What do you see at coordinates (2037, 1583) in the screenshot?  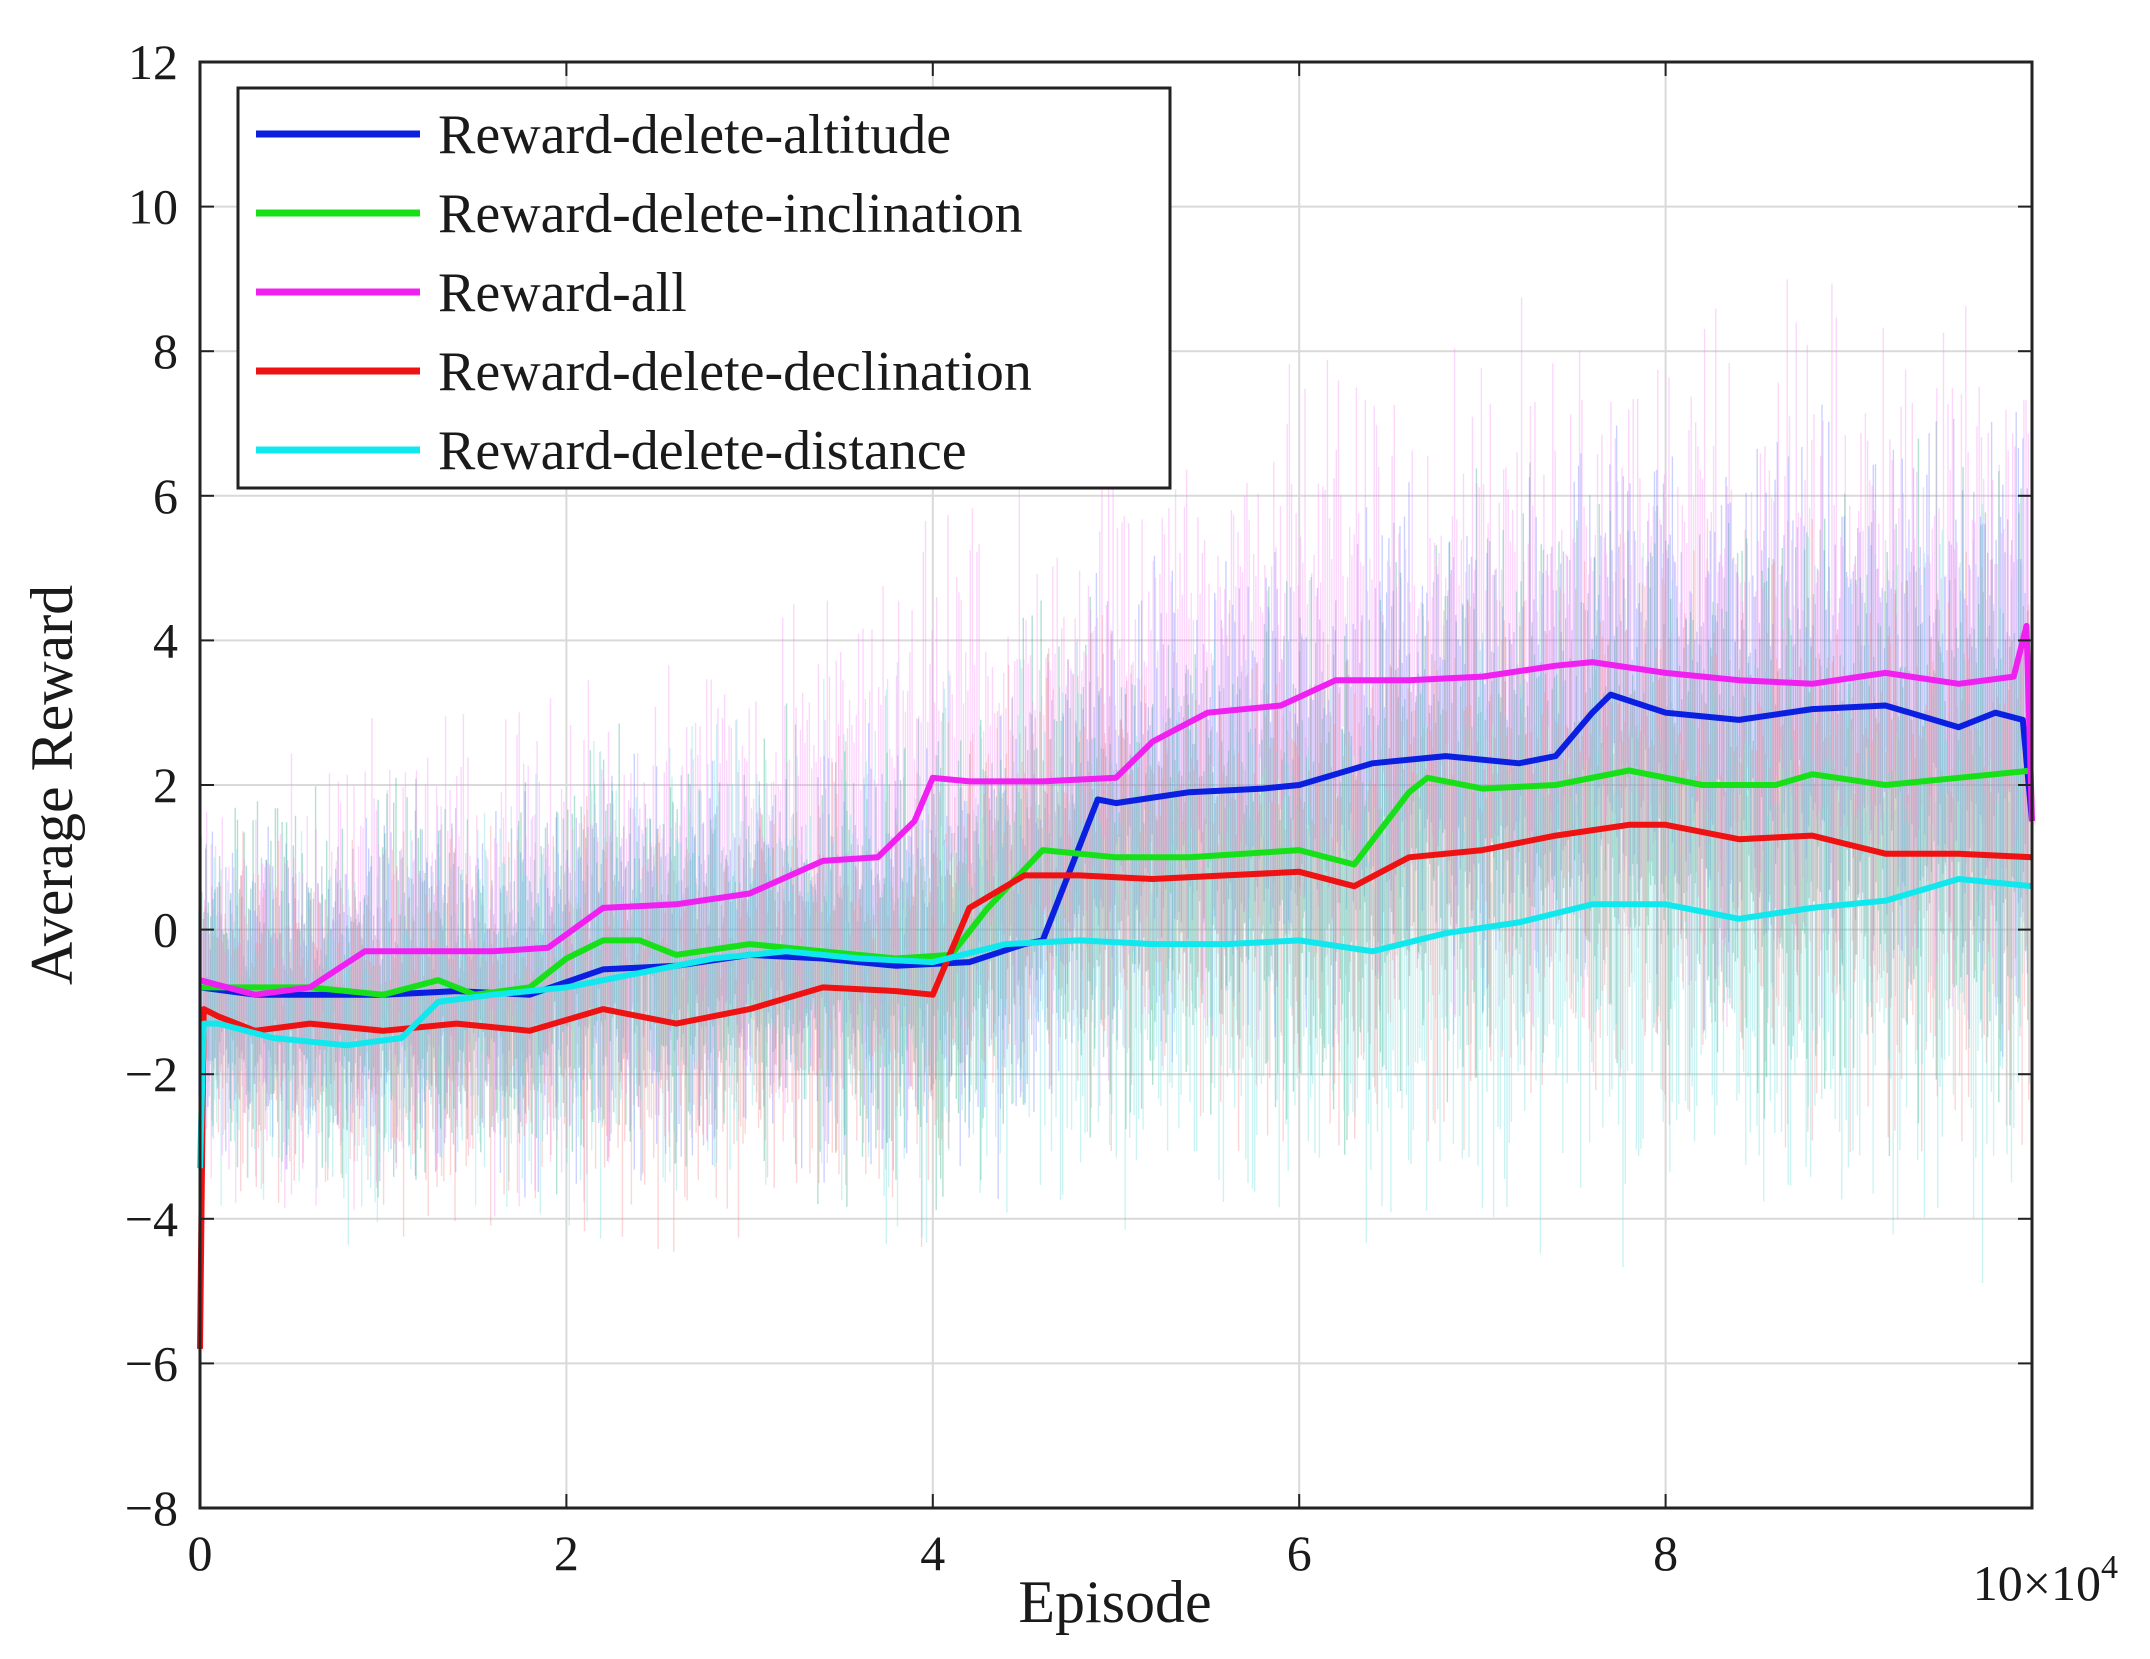 I see `x-scale-base: 10×10` at bounding box center [2037, 1583].